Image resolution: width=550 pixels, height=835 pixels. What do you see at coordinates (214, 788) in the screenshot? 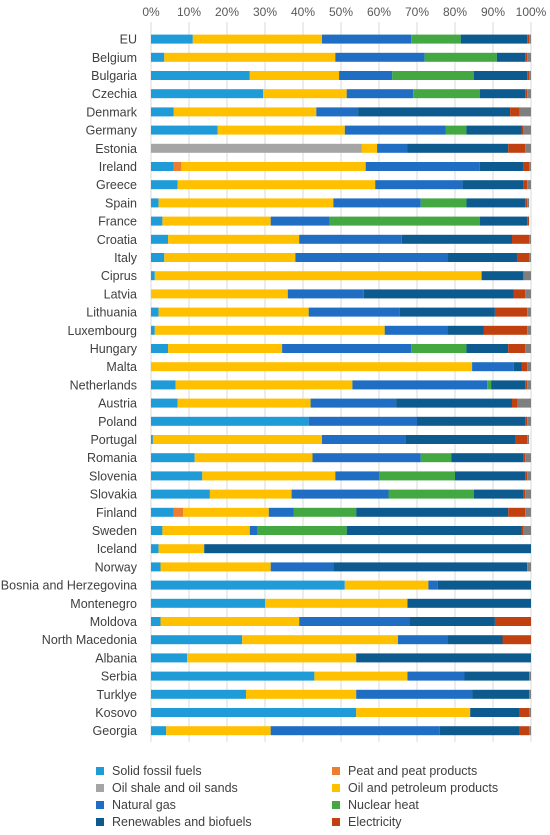
I see `legend-item: Oil shale and oil sands` at bounding box center [214, 788].